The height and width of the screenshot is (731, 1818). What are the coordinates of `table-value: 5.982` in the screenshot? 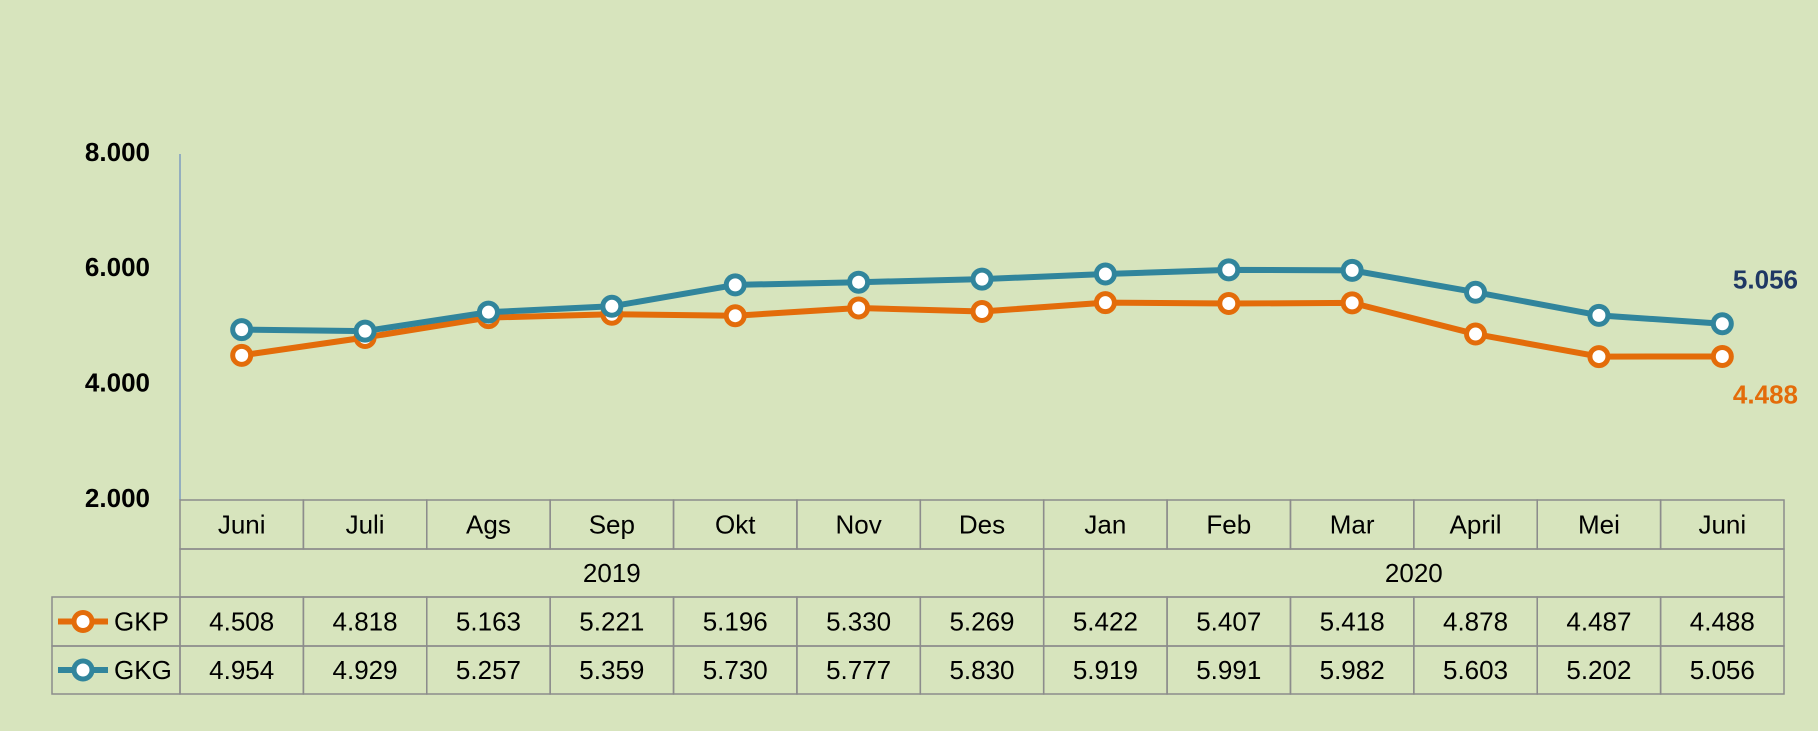 It's located at (1352, 670).